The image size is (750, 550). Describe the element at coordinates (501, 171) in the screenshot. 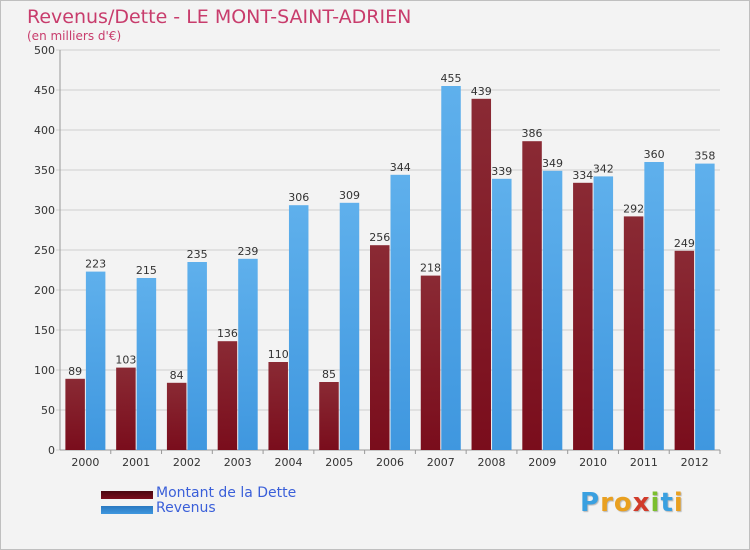

I see `data-label-revenus: 339` at that location.